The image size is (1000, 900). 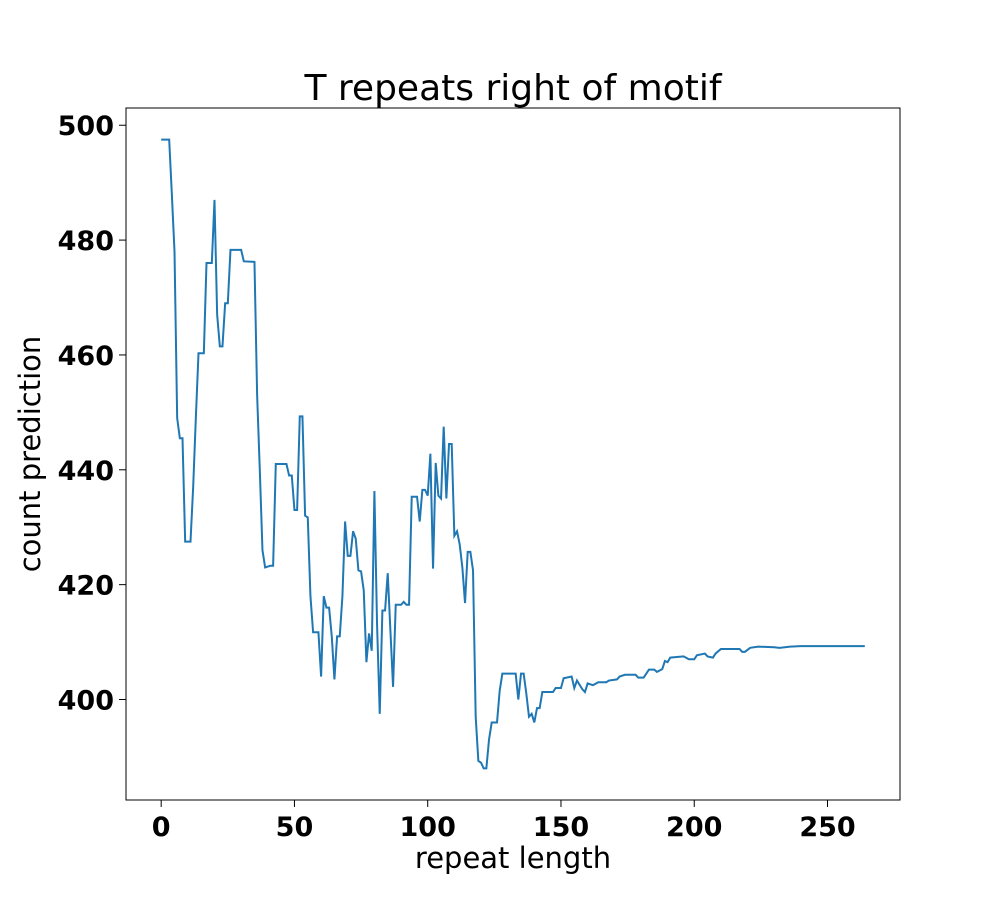 What do you see at coordinates (428, 827) in the screenshot?
I see `x-tick-label: 100` at bounding box center [428, 827].